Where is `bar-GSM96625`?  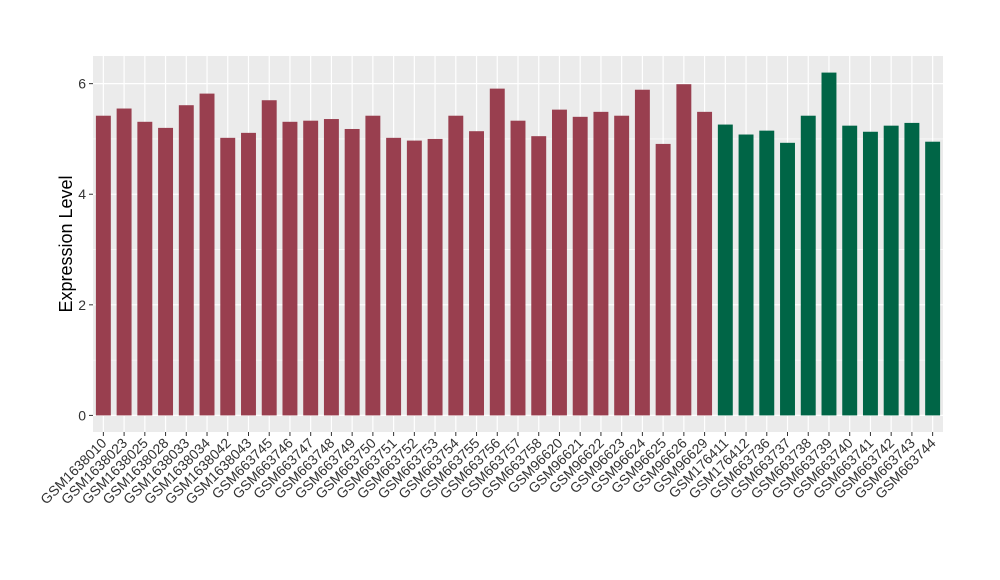 bar-GSM96625 is located at coordinates (663, 279).